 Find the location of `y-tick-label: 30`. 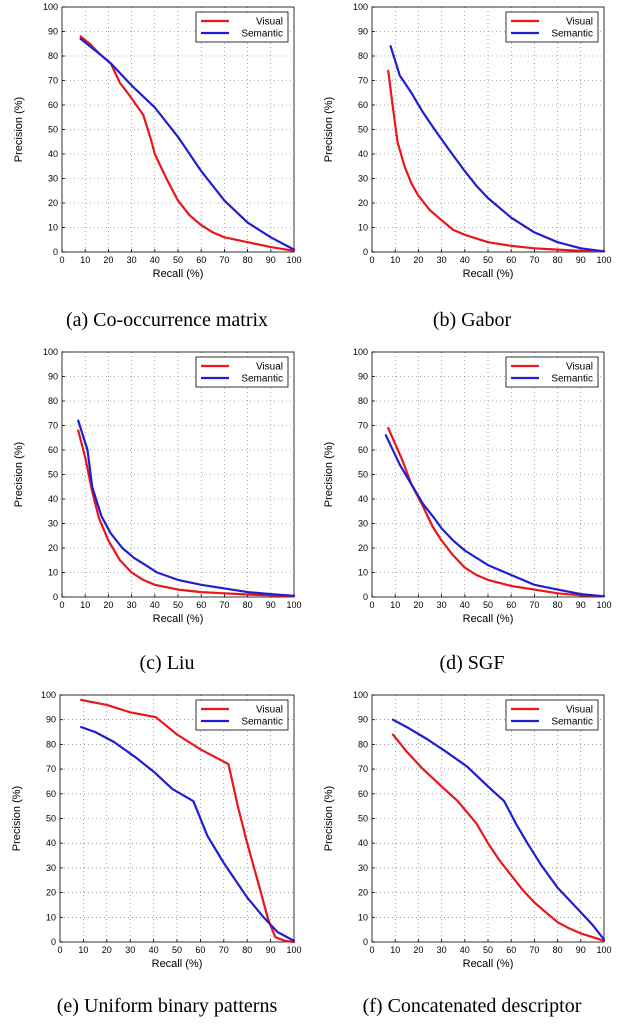

y-tick-label: 30 is located at coordinates (363, 524).